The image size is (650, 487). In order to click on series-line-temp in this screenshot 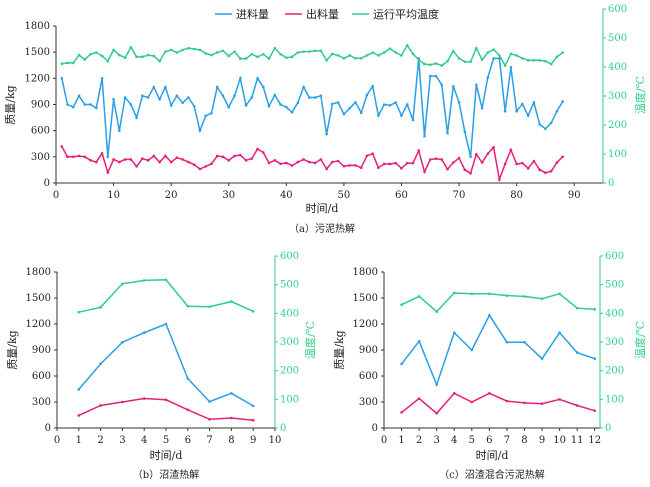, I will do `click(166, 296)`.